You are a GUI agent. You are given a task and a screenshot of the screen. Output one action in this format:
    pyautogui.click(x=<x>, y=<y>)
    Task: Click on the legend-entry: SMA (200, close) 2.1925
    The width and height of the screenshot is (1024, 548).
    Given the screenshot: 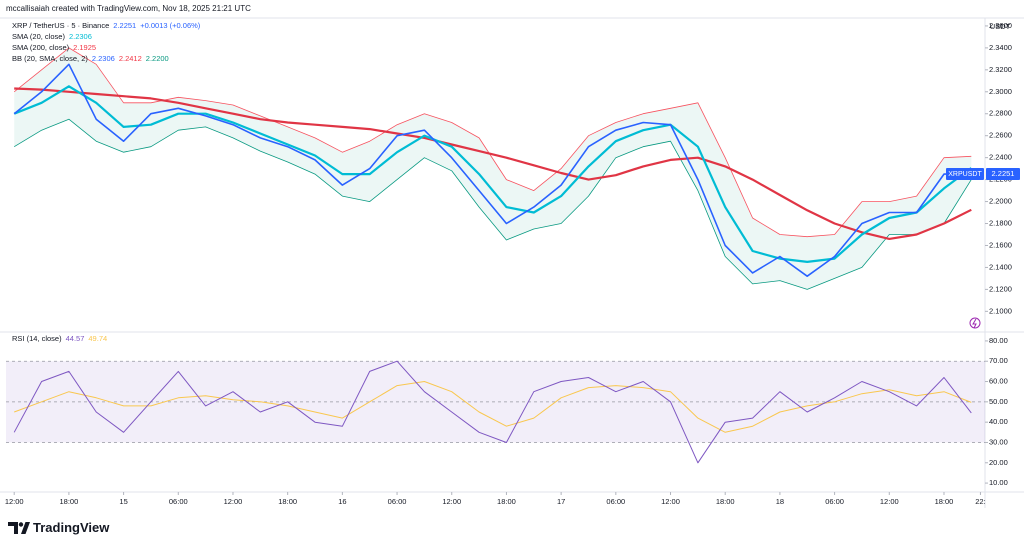 What is the action you would take?
    pyautogui.click(x=54, y=47)
    